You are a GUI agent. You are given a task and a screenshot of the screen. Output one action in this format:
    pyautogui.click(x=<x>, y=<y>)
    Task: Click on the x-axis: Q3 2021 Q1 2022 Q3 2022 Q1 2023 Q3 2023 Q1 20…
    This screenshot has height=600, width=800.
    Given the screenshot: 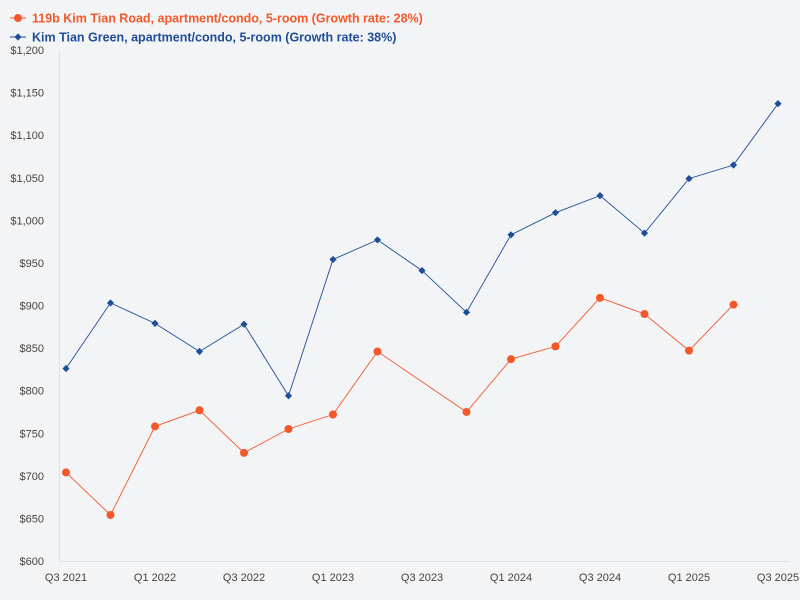 What is the action you would take?
    pyautogui.click(x=422, y=572)
    